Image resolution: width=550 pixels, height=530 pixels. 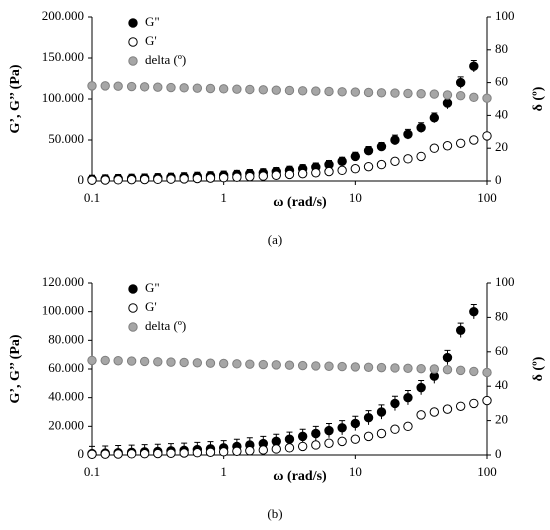 I want to click on legend-label: G", so click(x=152, y=287).